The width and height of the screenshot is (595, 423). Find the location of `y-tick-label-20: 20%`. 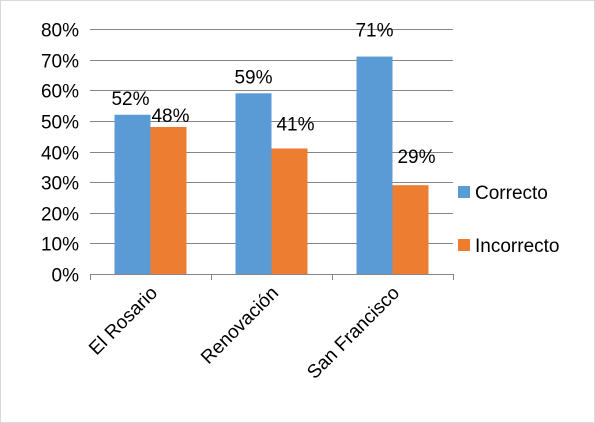

y-tick-label-20: 20% is located at coordinates (60, 215).